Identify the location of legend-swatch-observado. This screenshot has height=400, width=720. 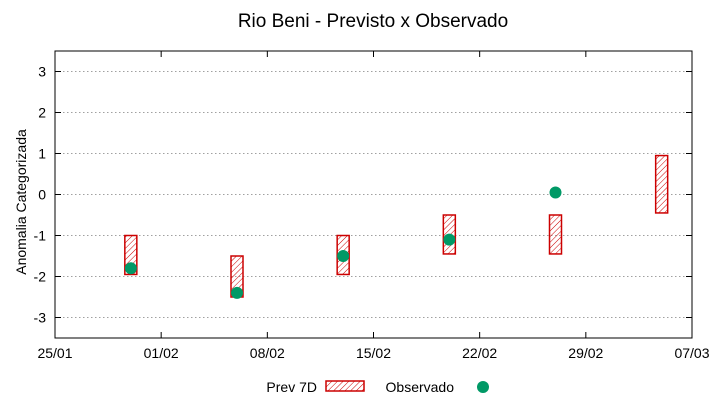
(483, 387).